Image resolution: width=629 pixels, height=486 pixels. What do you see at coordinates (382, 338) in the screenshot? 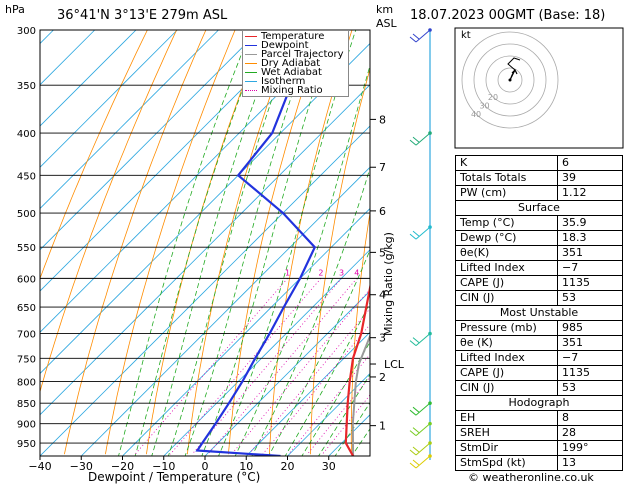
I see `km-tick-label: 3` at bounding box center [382, 338].